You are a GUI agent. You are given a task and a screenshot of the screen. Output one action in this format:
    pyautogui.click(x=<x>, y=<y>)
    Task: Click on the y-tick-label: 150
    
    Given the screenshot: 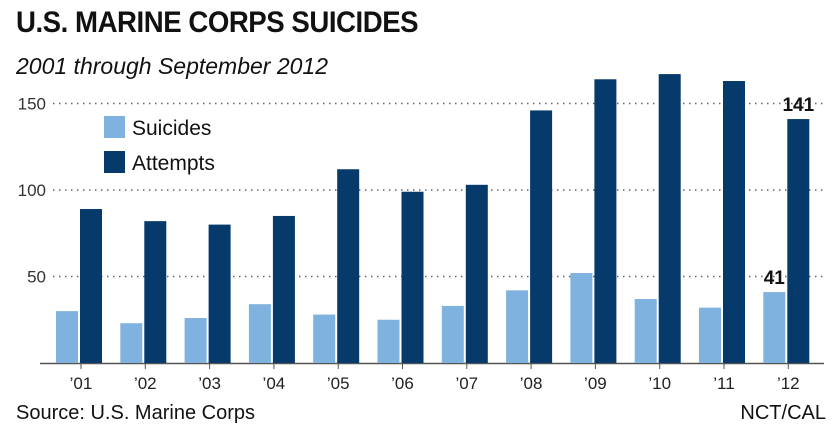 What is the action you would take?
    pyautogui.click(x=32, y=104)
    